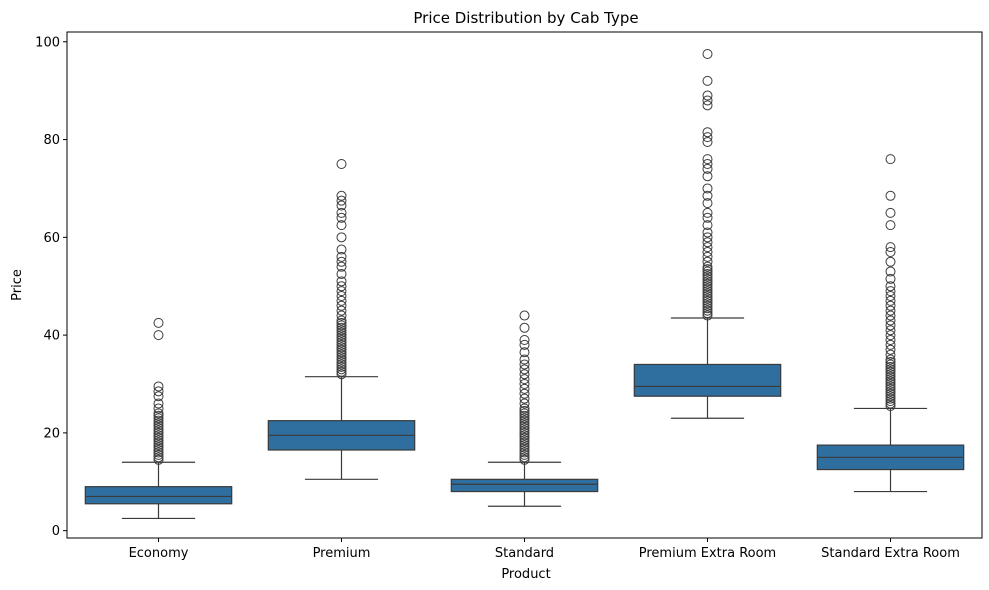  What do you see at coordinates (51, 238) in the screenshot?
I see `y-tick-label: 60` at bounding box center [51, 238].